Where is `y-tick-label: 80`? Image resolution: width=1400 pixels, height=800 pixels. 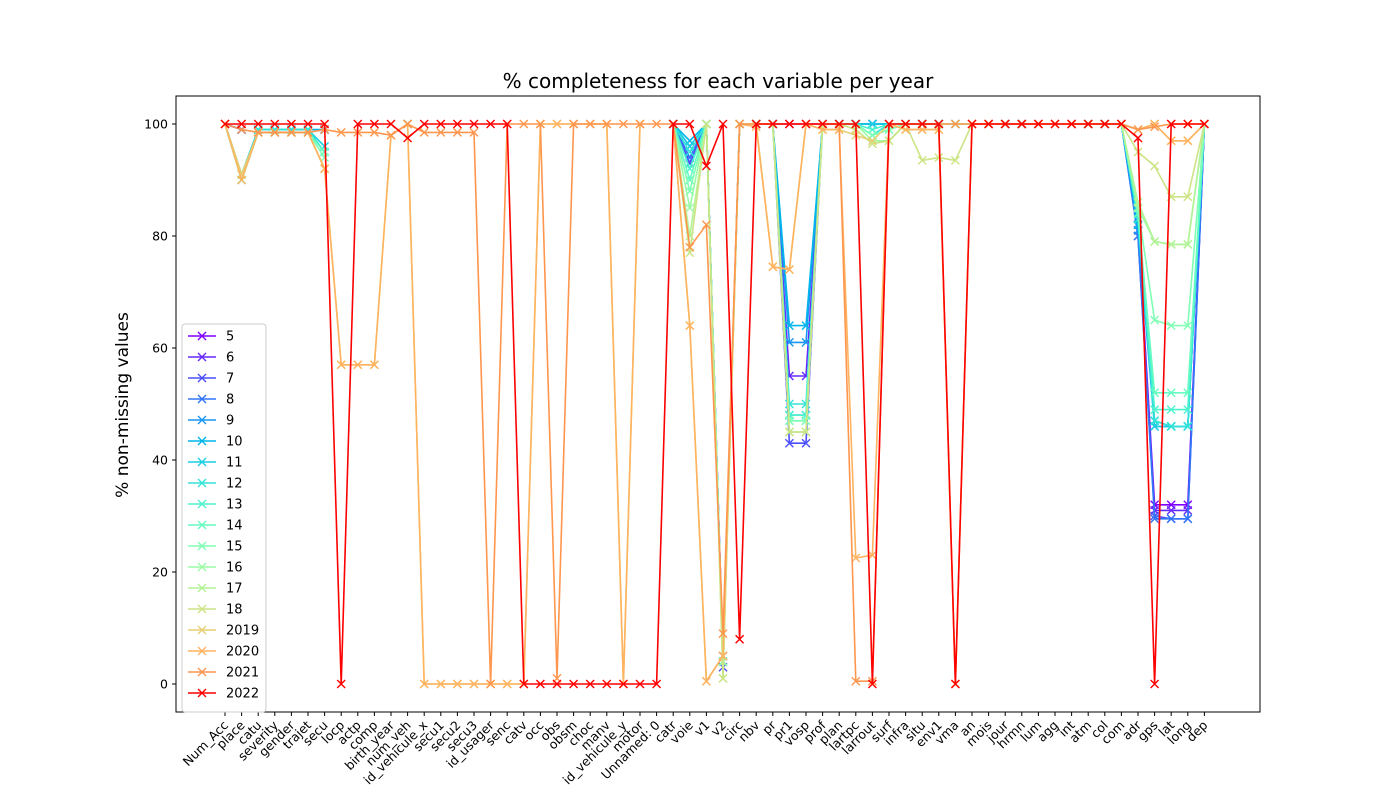 y-tick-label: 80 is located at coordinates (160, 236).